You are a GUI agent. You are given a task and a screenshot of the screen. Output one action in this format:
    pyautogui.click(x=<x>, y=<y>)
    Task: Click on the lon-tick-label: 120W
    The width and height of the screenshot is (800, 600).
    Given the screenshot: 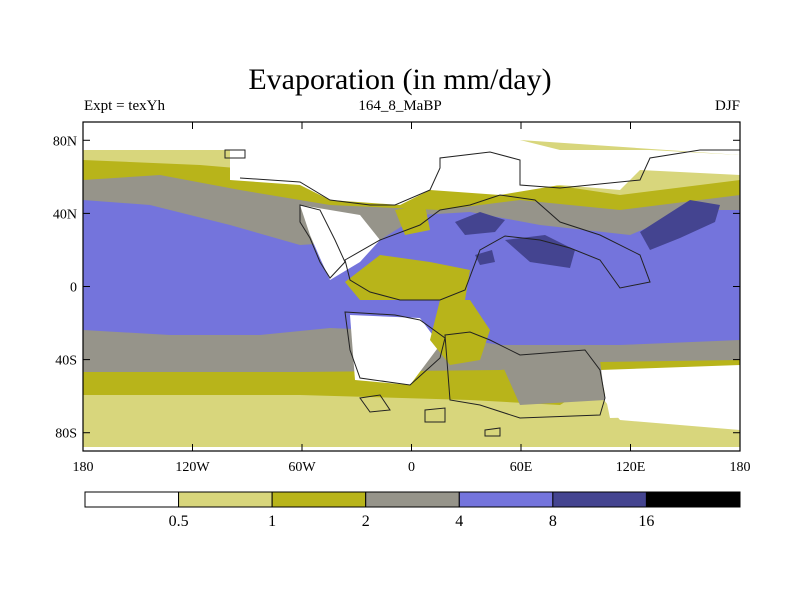 What is the action you would take?
    pyautogui.click(x=192, y=467)
    